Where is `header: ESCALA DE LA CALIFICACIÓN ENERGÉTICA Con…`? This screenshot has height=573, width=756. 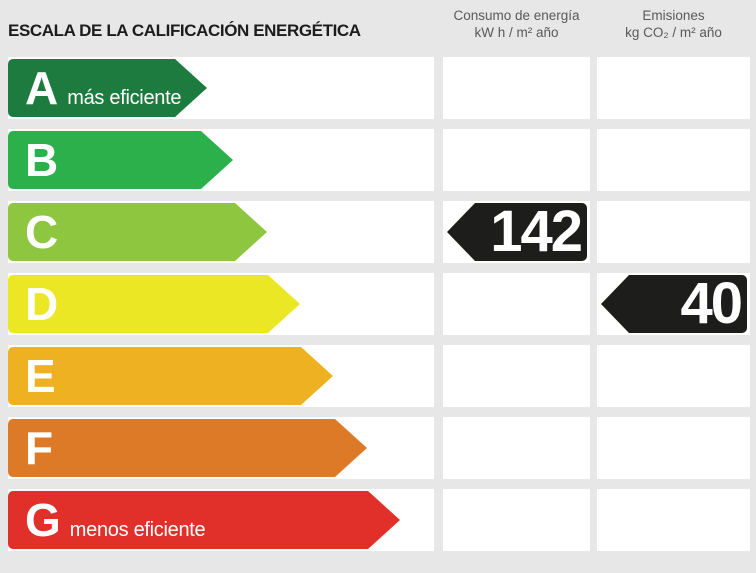
header: ESCALA DE LA CALIFICACIÓN ENERGÉTICA Con… is located at coordinates (382, 28).